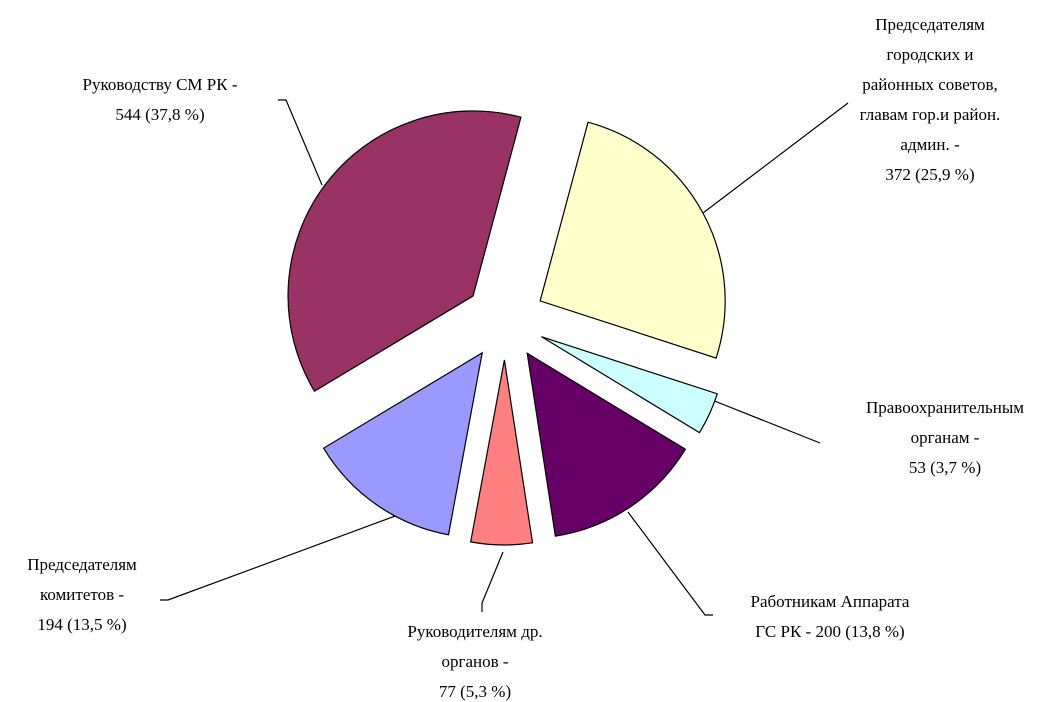  Describe the element at coordinates (829, 631) in the screenshot. I see `label-line: ГС РК - 200 (13,8 %)` at that location.